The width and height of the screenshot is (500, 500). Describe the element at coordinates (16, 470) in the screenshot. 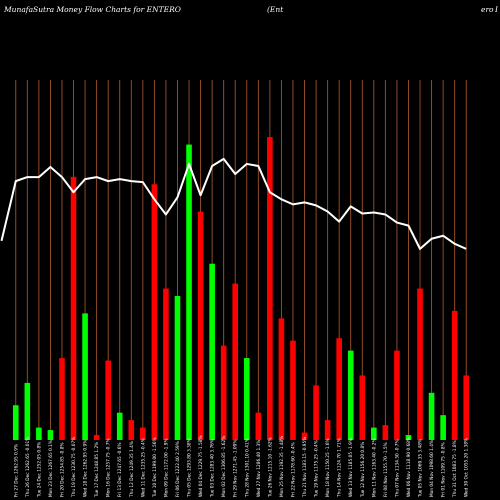

I see `x-tick-label: Fri 27 Dec 1262.95 0.9%` at that location.